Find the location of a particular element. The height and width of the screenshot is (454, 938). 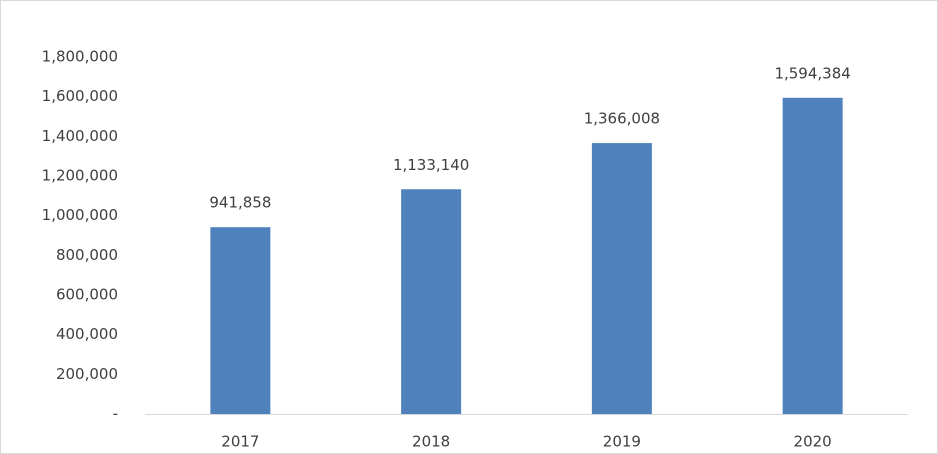

x-tick-label: 2017 is located at coordinates (240, 442).